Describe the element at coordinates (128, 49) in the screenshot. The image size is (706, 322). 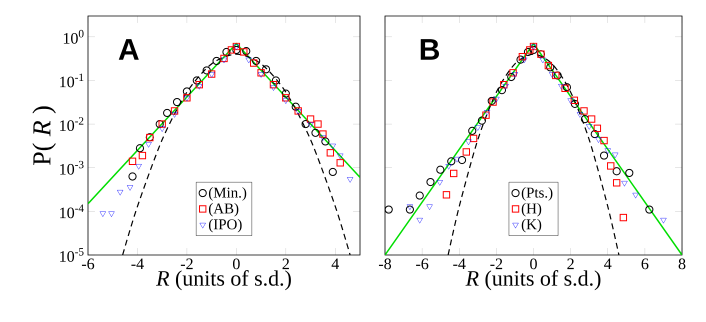
I see `annotation: A` at that location.